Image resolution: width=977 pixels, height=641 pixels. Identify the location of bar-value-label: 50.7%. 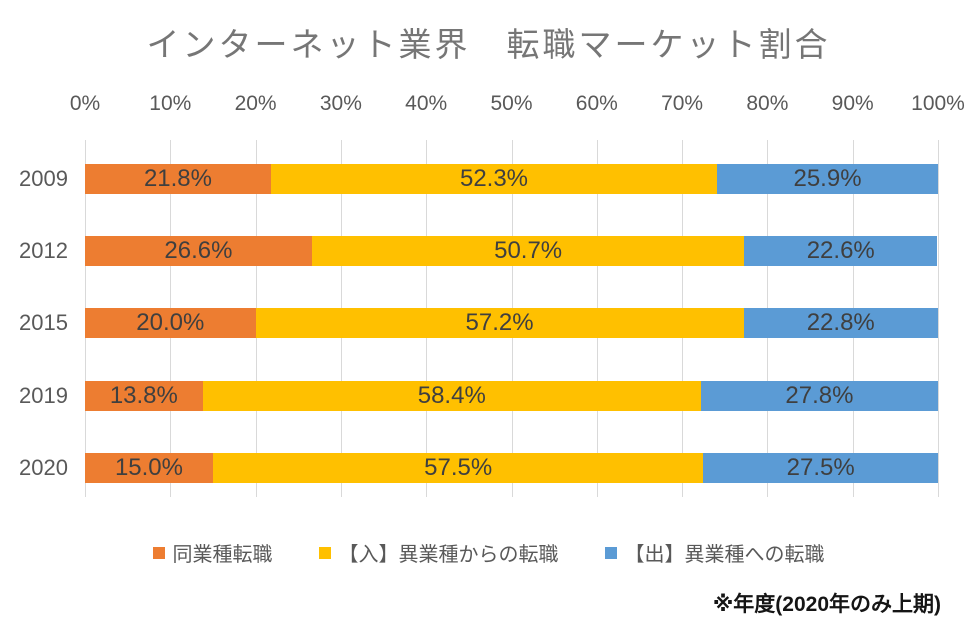
(528, 250).